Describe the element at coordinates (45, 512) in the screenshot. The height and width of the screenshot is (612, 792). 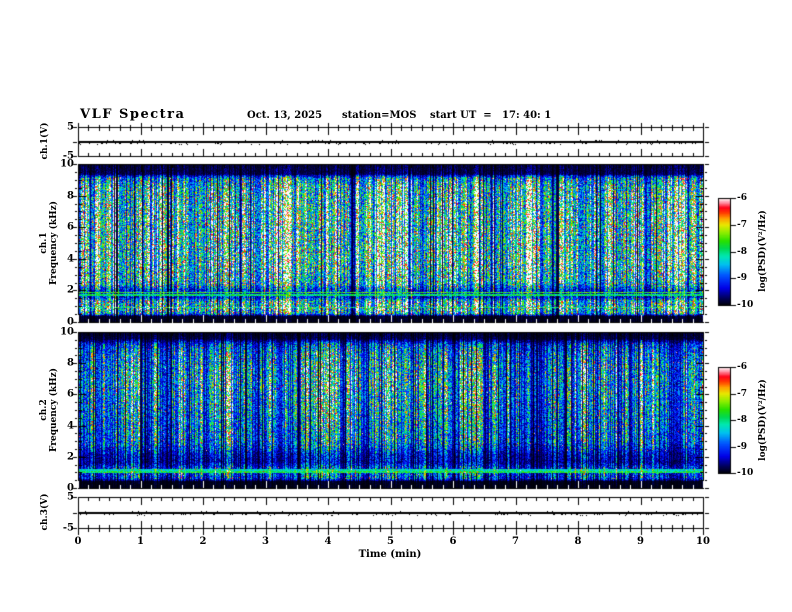
I see `ch3-voltage-axis-label: ch.3(V)` at that location.